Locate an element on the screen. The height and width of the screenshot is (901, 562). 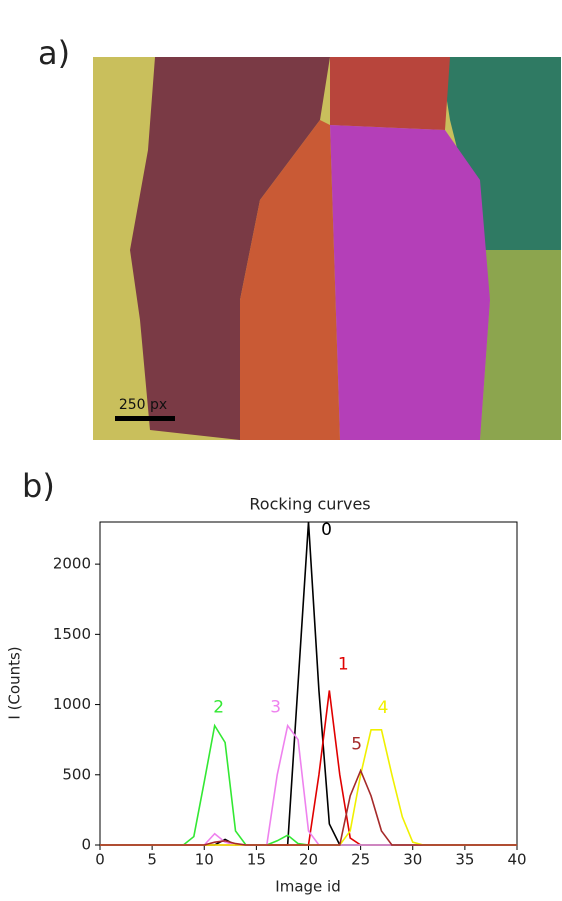
x-axis-label: Image id is located at coordinates (307, 887).